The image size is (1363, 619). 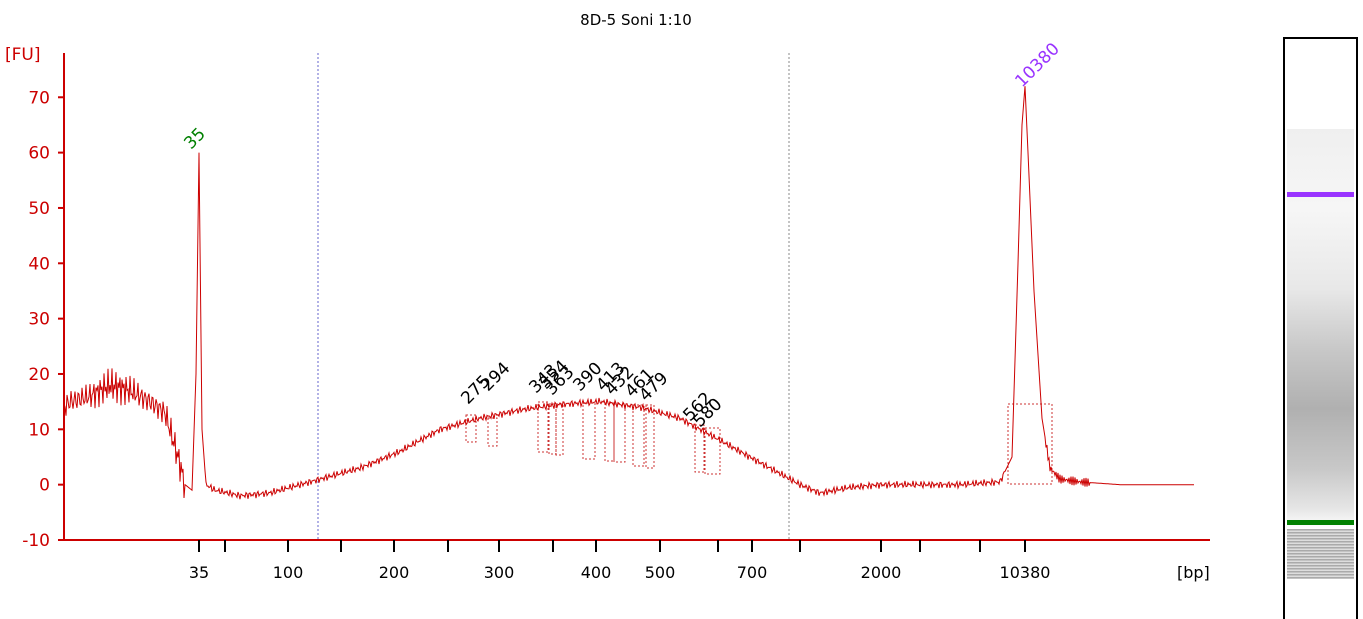 What do you see at coordinates (596, 572) in the screenshot?
I see `x-tick-label: 400` at bounding box center [596, 572].